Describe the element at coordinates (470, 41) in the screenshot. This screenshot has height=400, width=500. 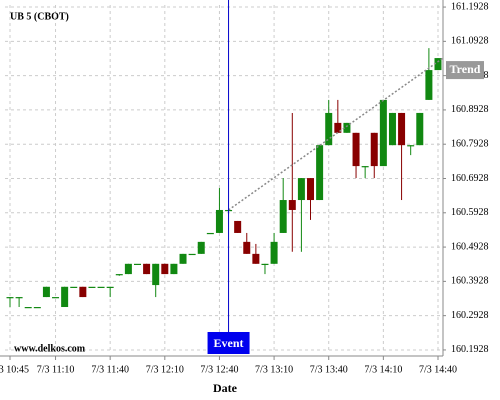
I see `y-tick-label: 161.0928` at that location.